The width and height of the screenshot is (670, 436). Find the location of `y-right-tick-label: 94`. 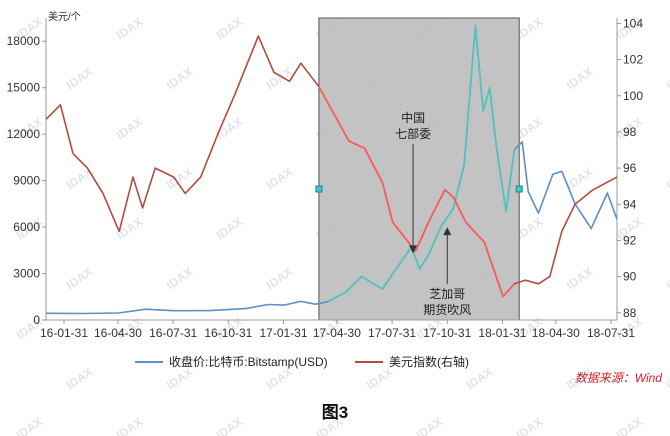

y-right-tick-label: 94 is located at coordinates (630, 204).